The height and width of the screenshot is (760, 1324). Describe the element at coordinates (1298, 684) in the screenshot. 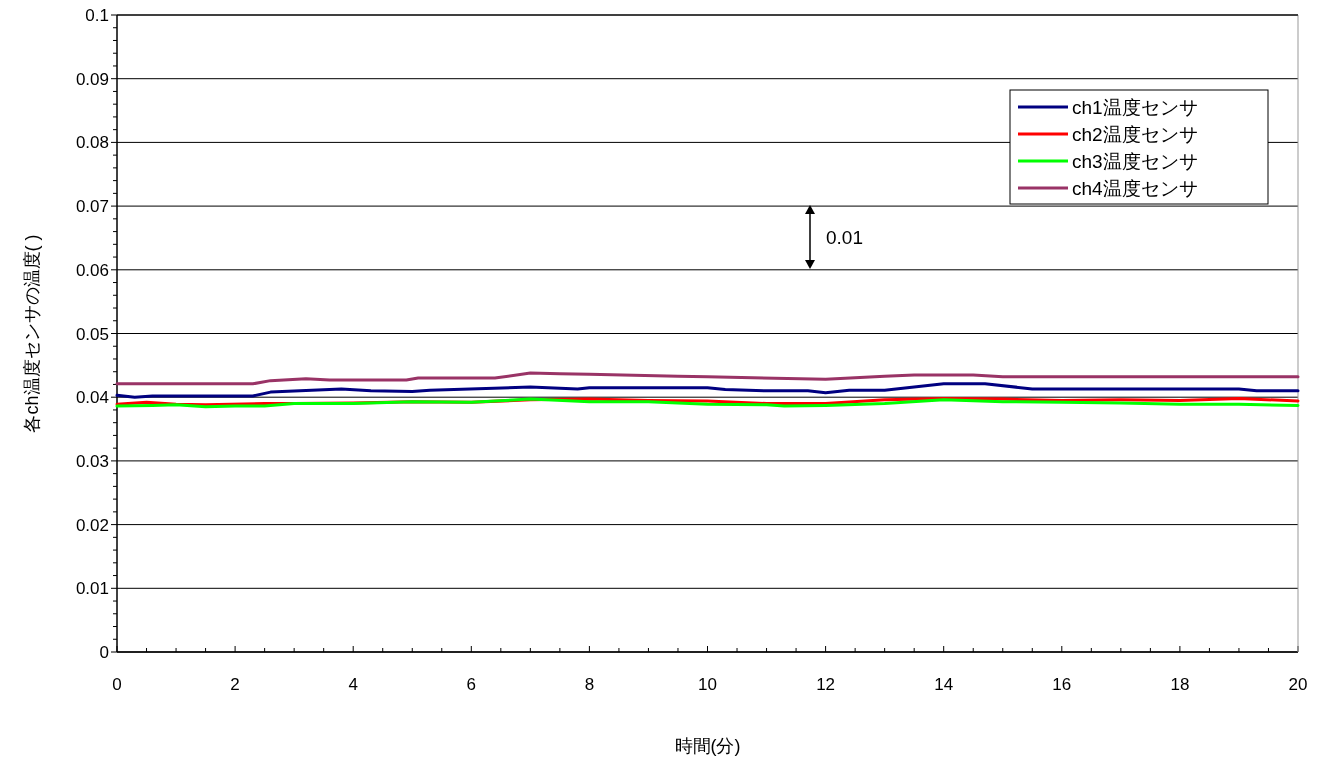

I see `x-tick-label: 20` at that location.